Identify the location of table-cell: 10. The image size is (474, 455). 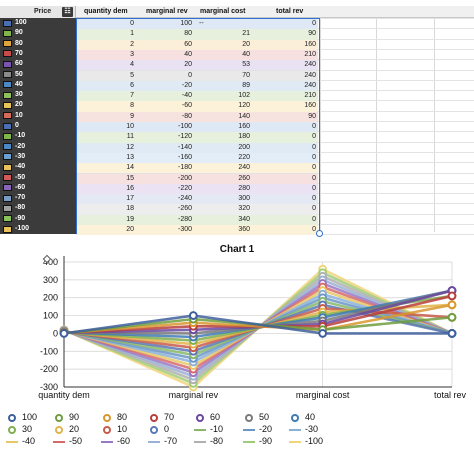
(130, 126).